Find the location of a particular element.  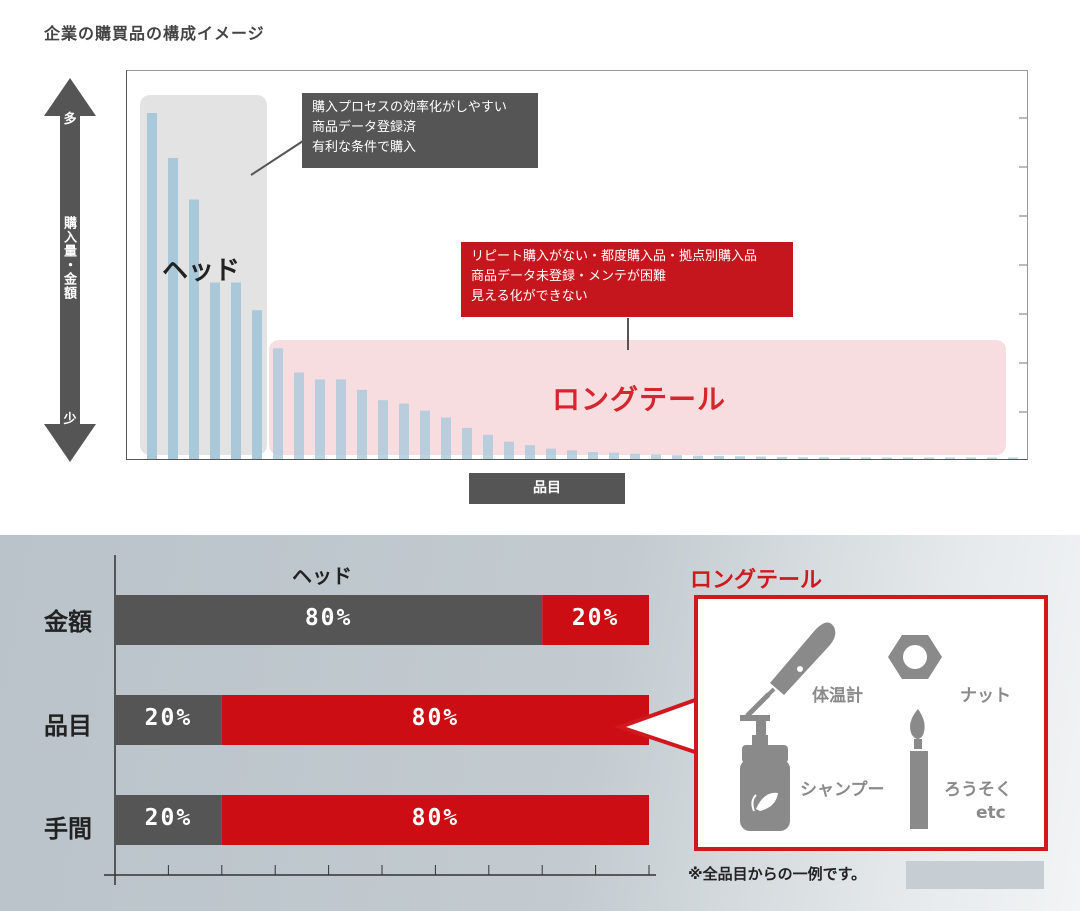

tail-callout-line-2: 商品データ未登録・メンテが困難 is located at coordinates (569, 276).